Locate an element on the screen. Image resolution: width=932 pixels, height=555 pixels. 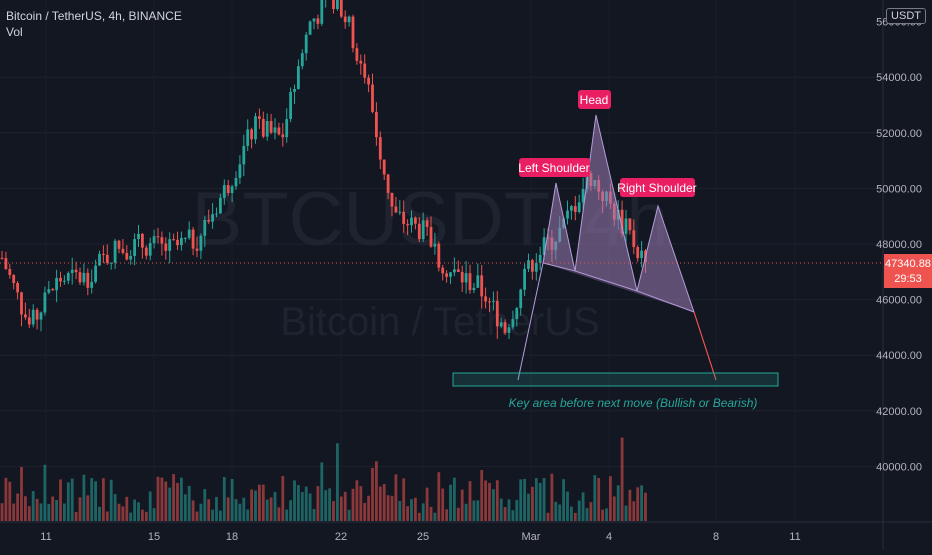
key-area-start-line is located at coordinates (530, 321).